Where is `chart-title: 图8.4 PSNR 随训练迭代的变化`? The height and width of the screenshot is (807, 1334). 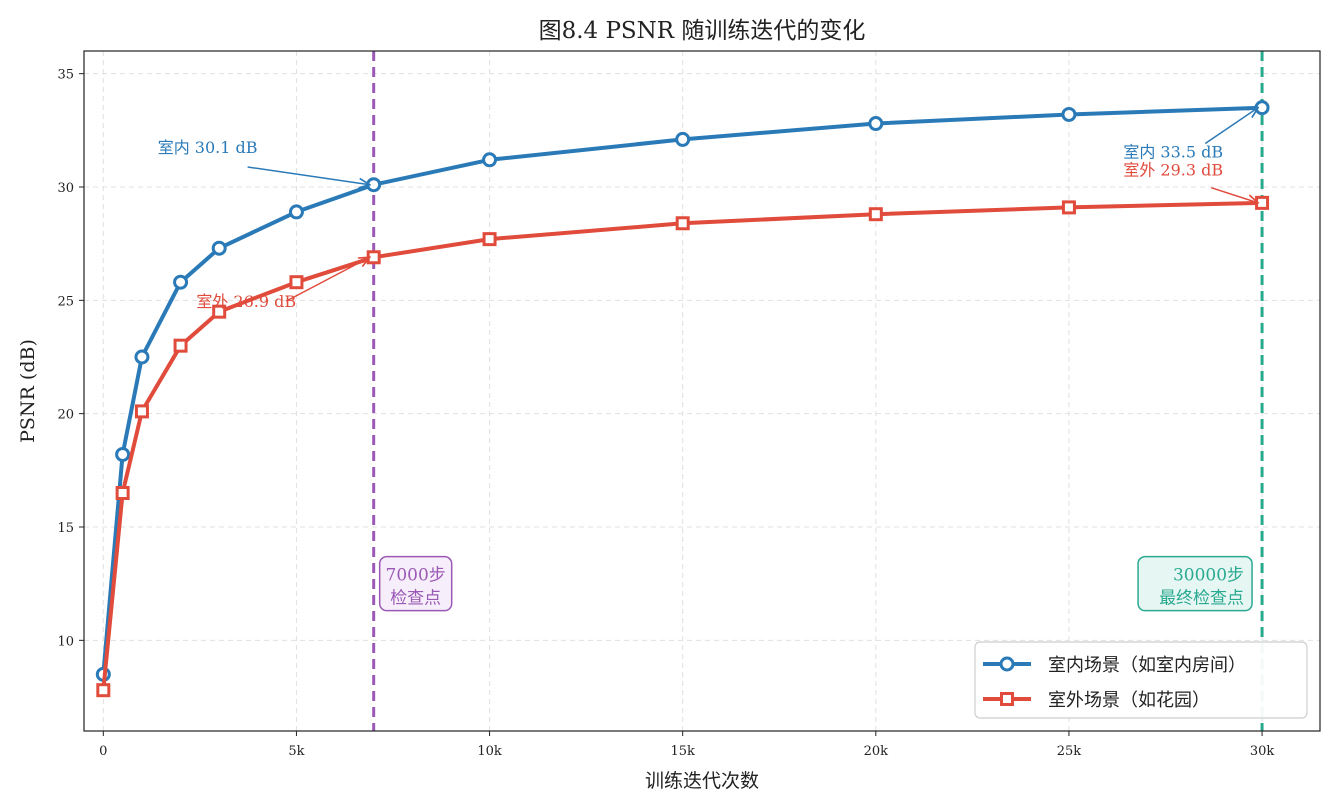
chart-title: 图8.4 PSNR 随训练迭代的变化 is located at coordinates (702, 31).